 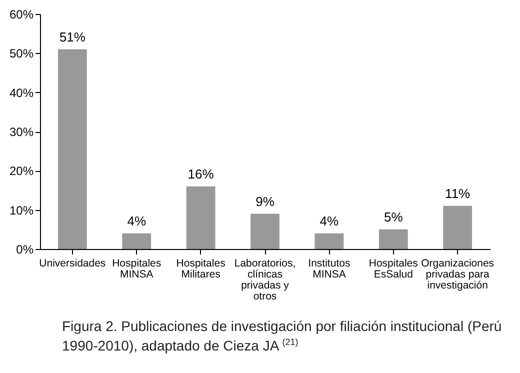 I want to click on x-tick-label: Hospitales EsSalud, so click(x=393, y=269).